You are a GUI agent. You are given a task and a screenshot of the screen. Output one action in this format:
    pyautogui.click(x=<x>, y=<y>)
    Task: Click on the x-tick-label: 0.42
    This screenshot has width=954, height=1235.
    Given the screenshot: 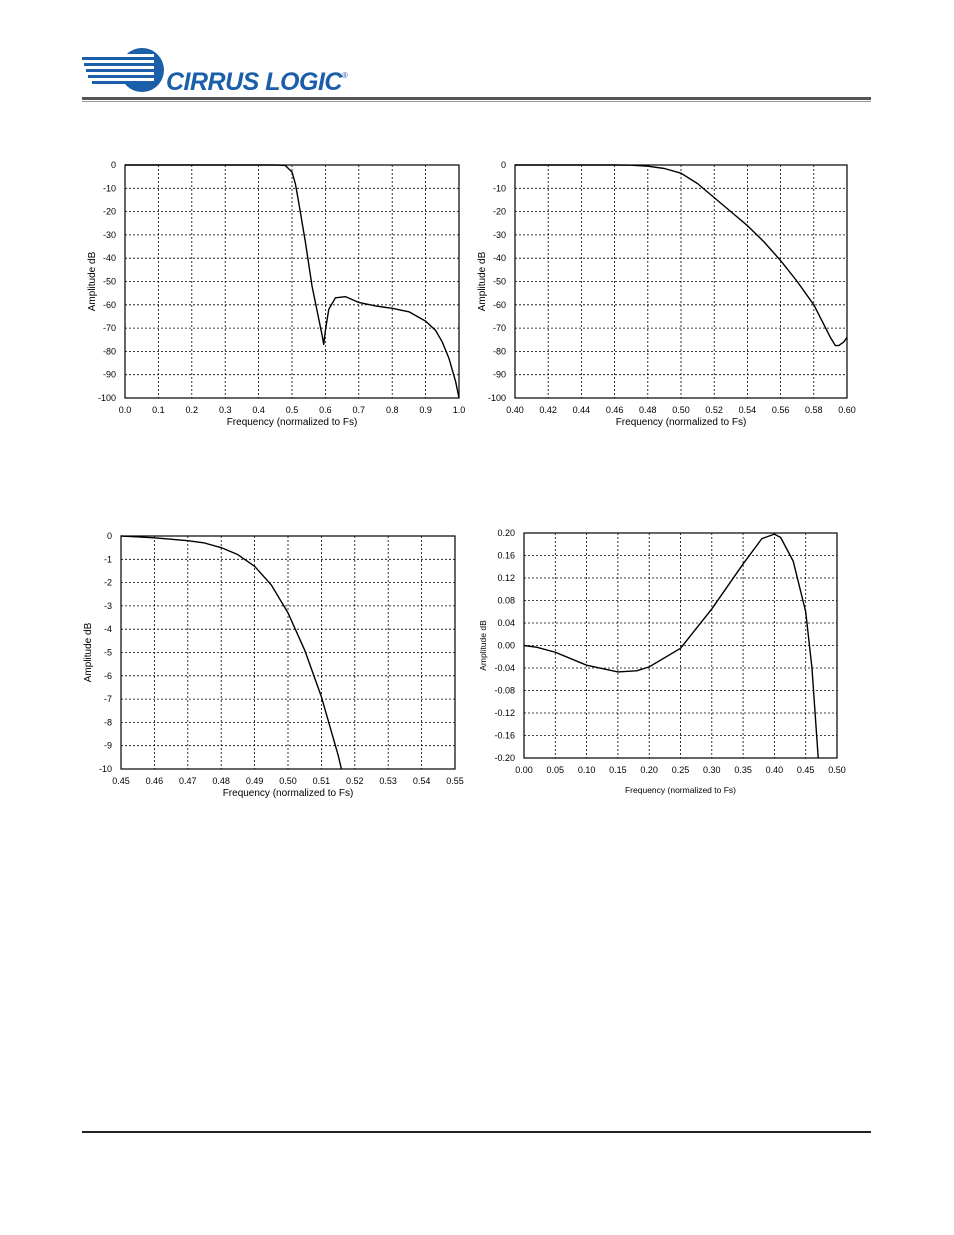 What is the action you would take?
    pyautogui.click(x=548, y=410)
    